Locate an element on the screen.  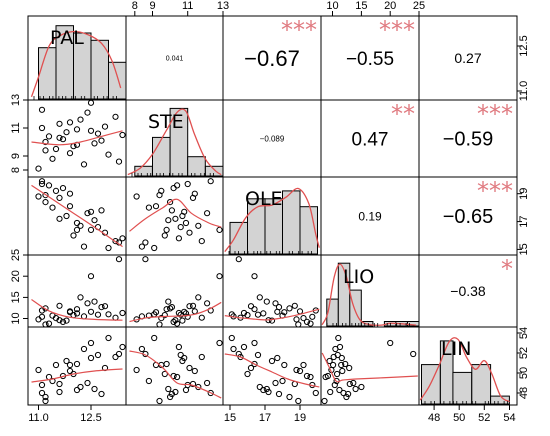
scatter-lin-ste is located at coordinates (176, 369).